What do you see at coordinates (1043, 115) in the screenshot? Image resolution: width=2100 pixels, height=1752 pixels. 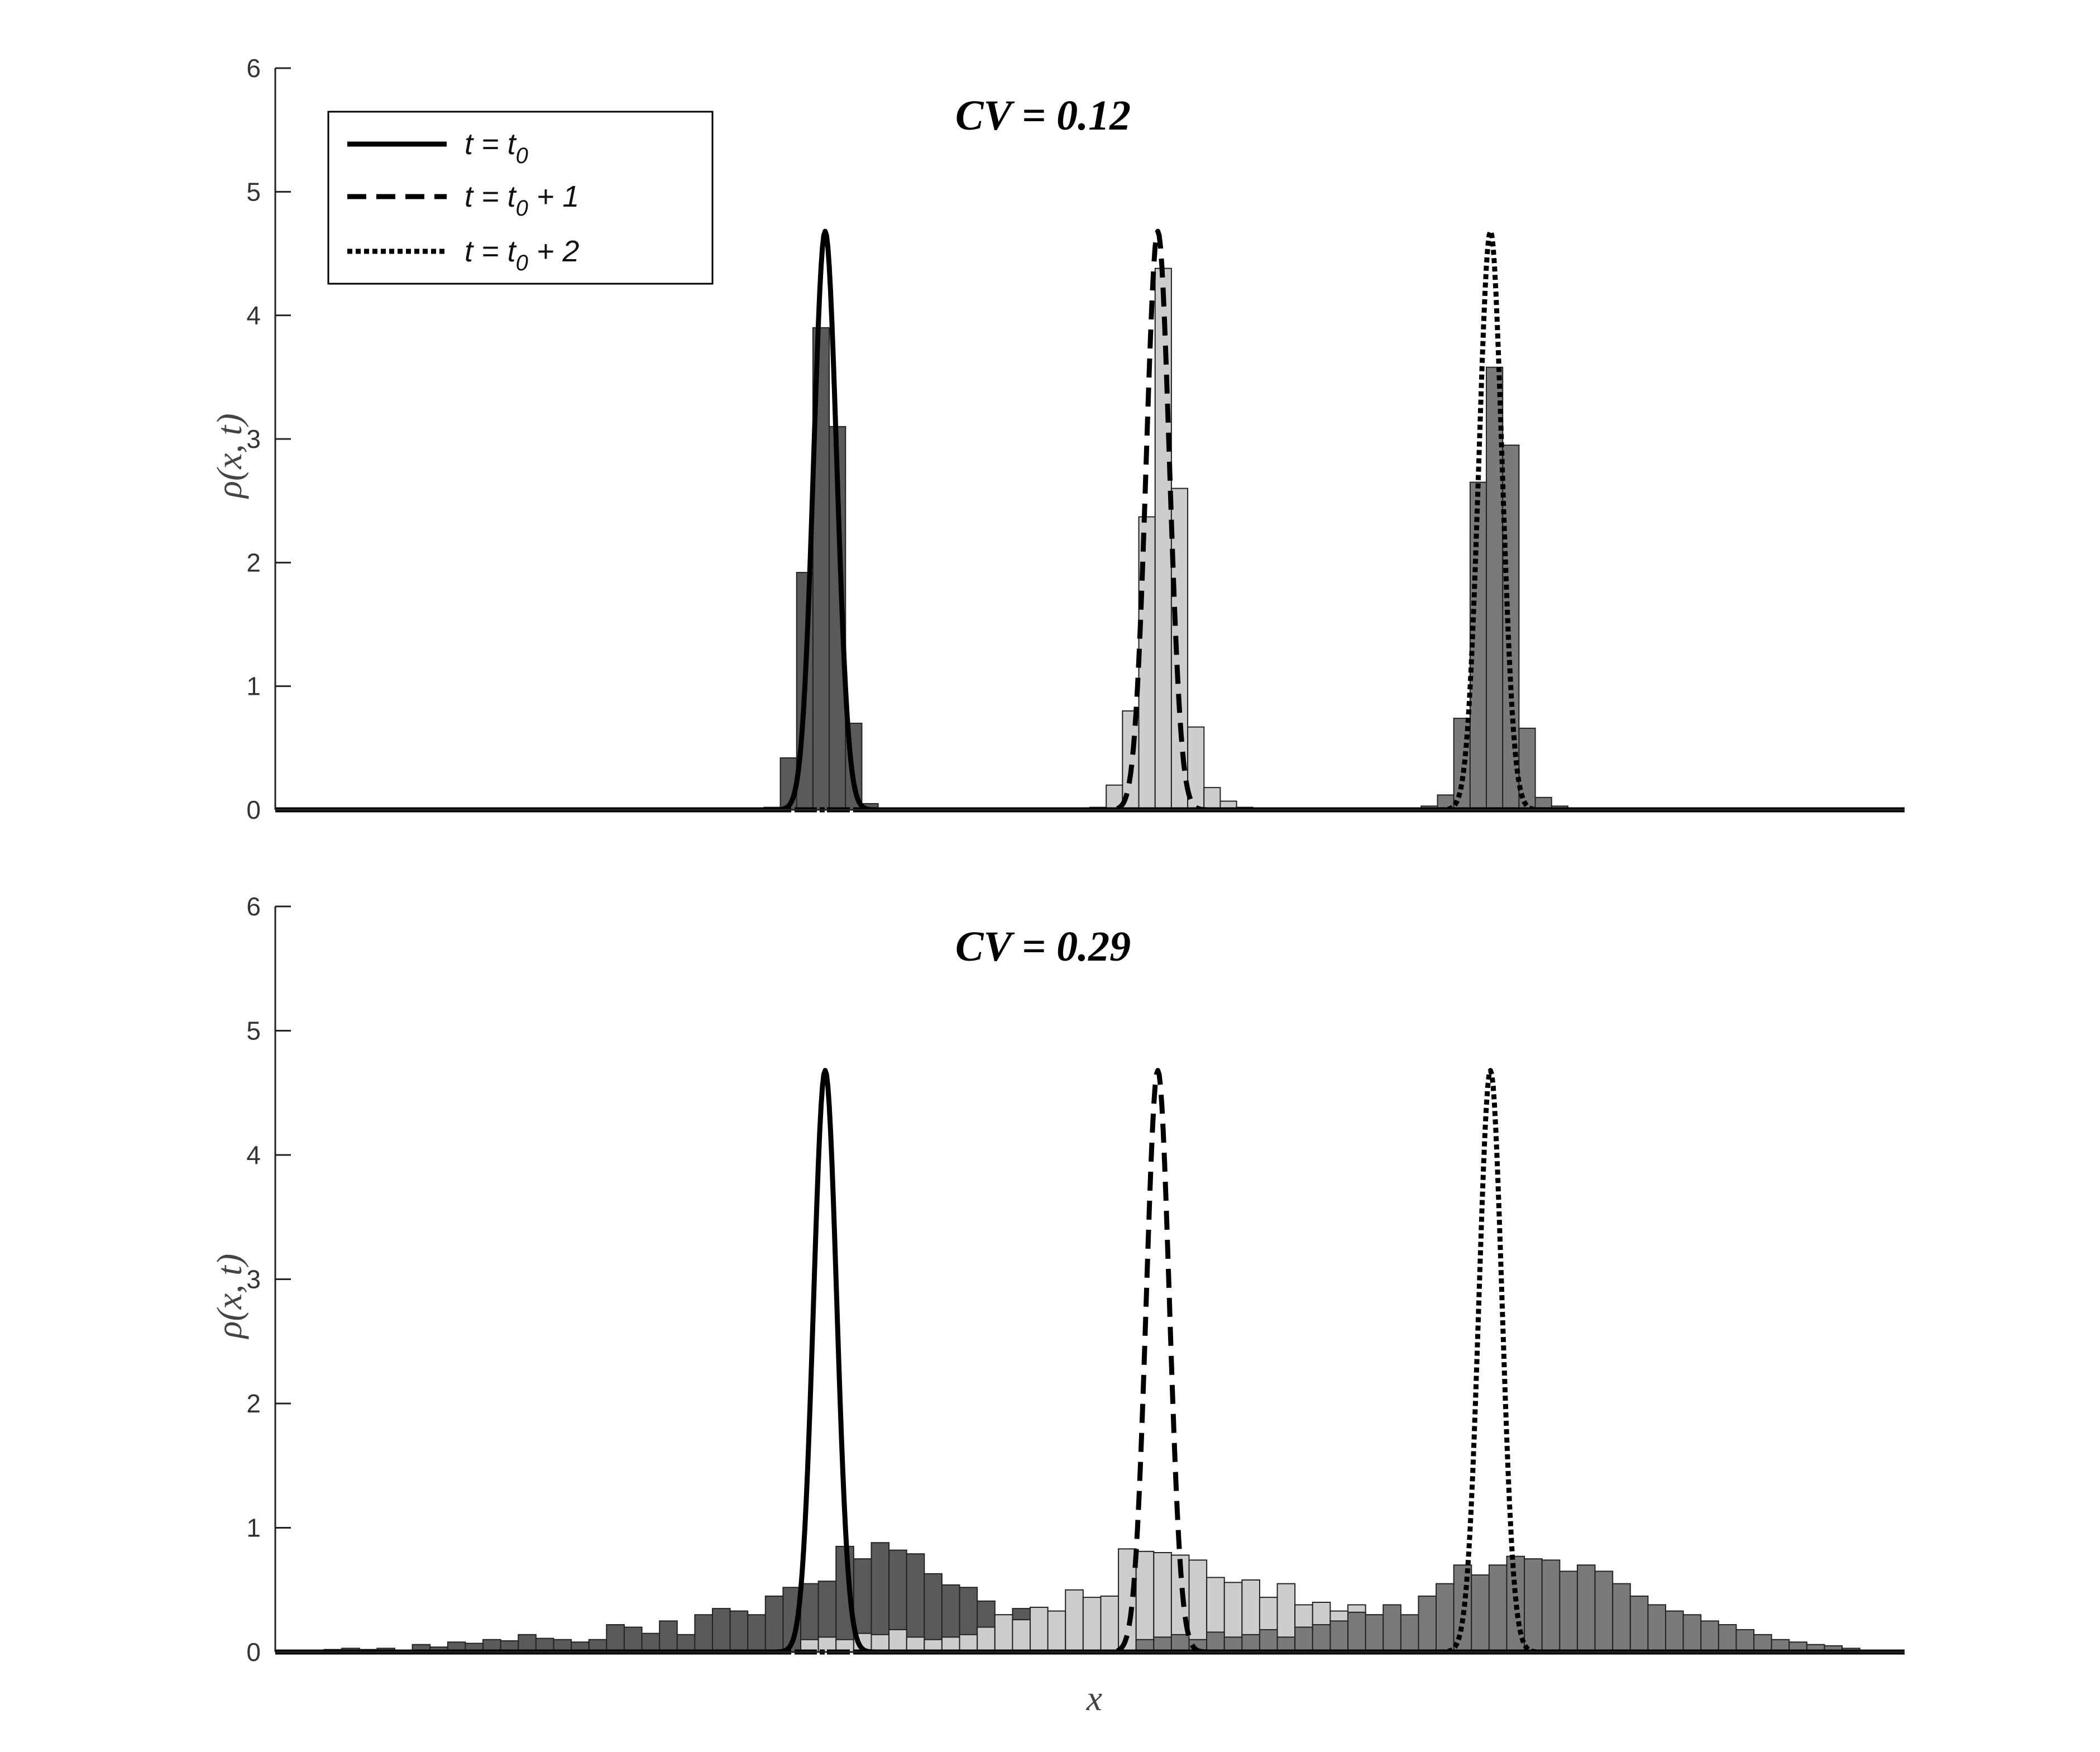 I see `panel-title: CV = 0.12` at bounding box center [1043, 115].